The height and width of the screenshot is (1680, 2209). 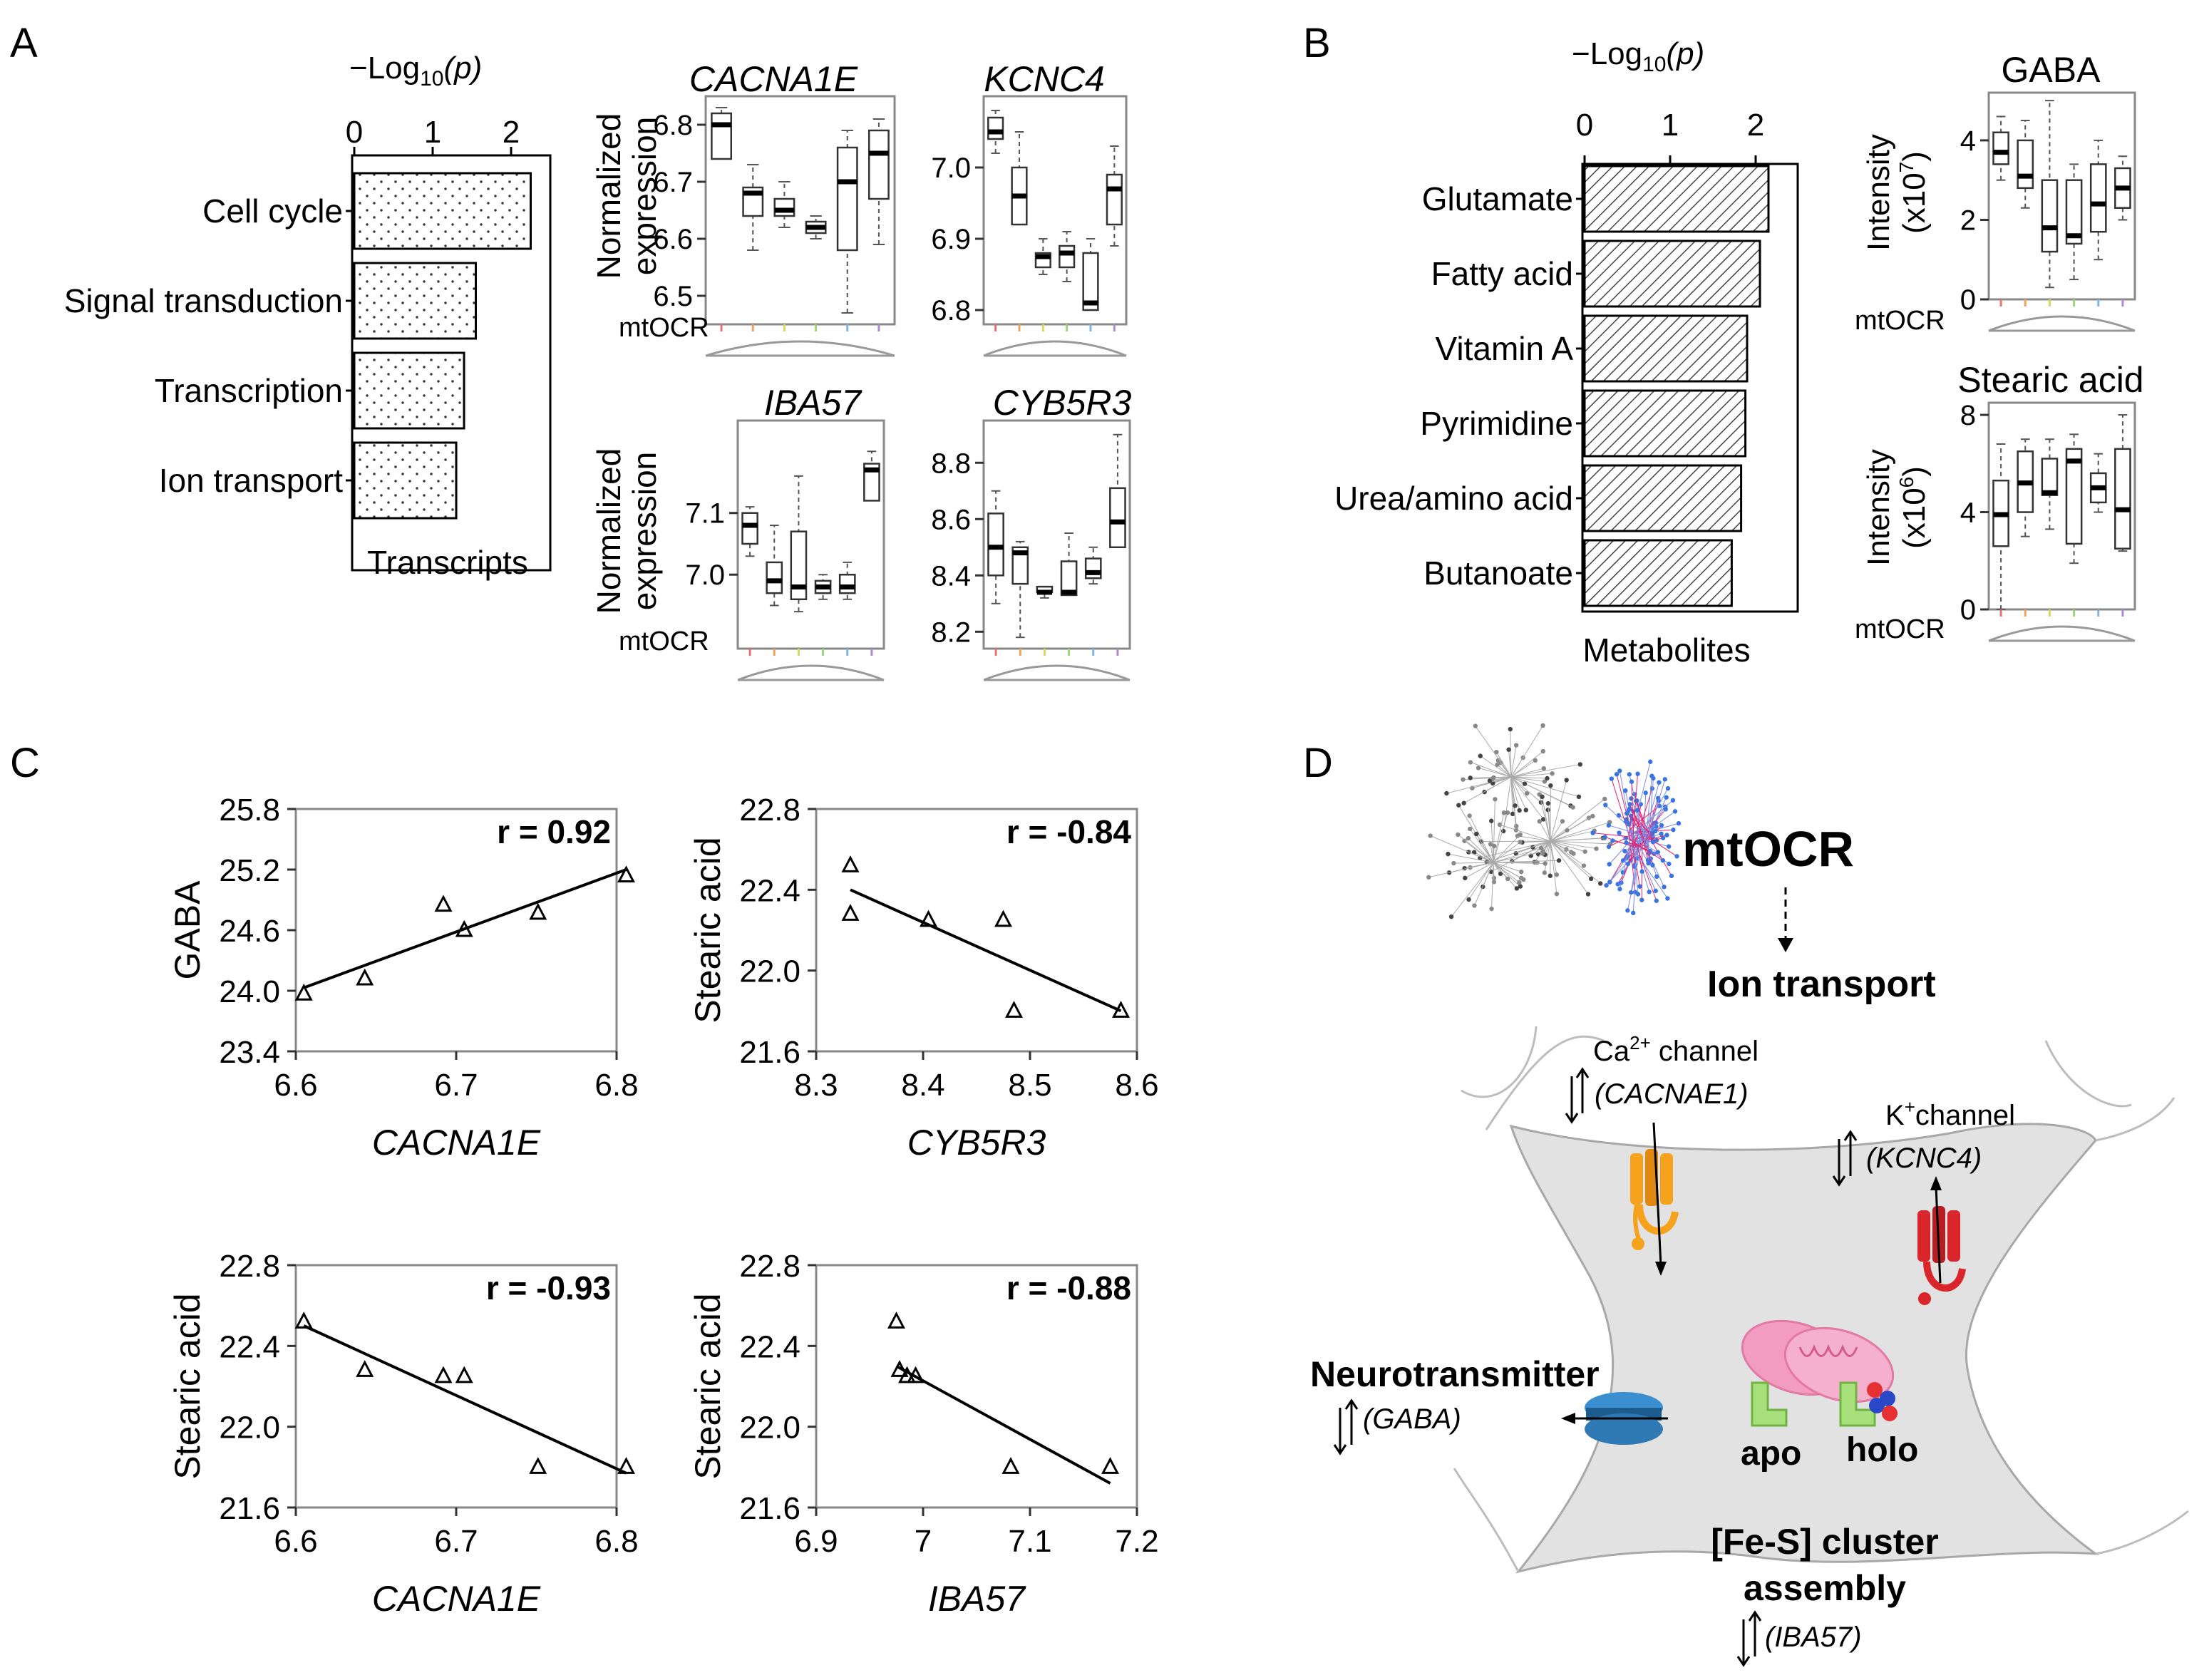 I want to click on gaba-gene-label: (GABA), so click(x=1412, y=1419).